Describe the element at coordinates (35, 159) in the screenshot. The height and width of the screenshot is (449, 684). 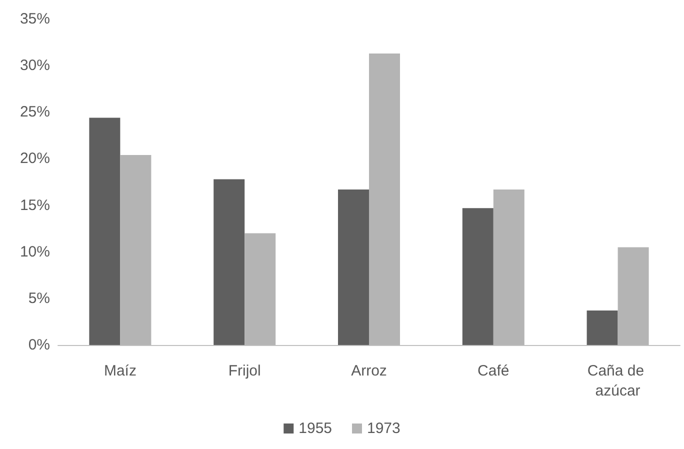
I see `y-tick-label: 20%` at that location.